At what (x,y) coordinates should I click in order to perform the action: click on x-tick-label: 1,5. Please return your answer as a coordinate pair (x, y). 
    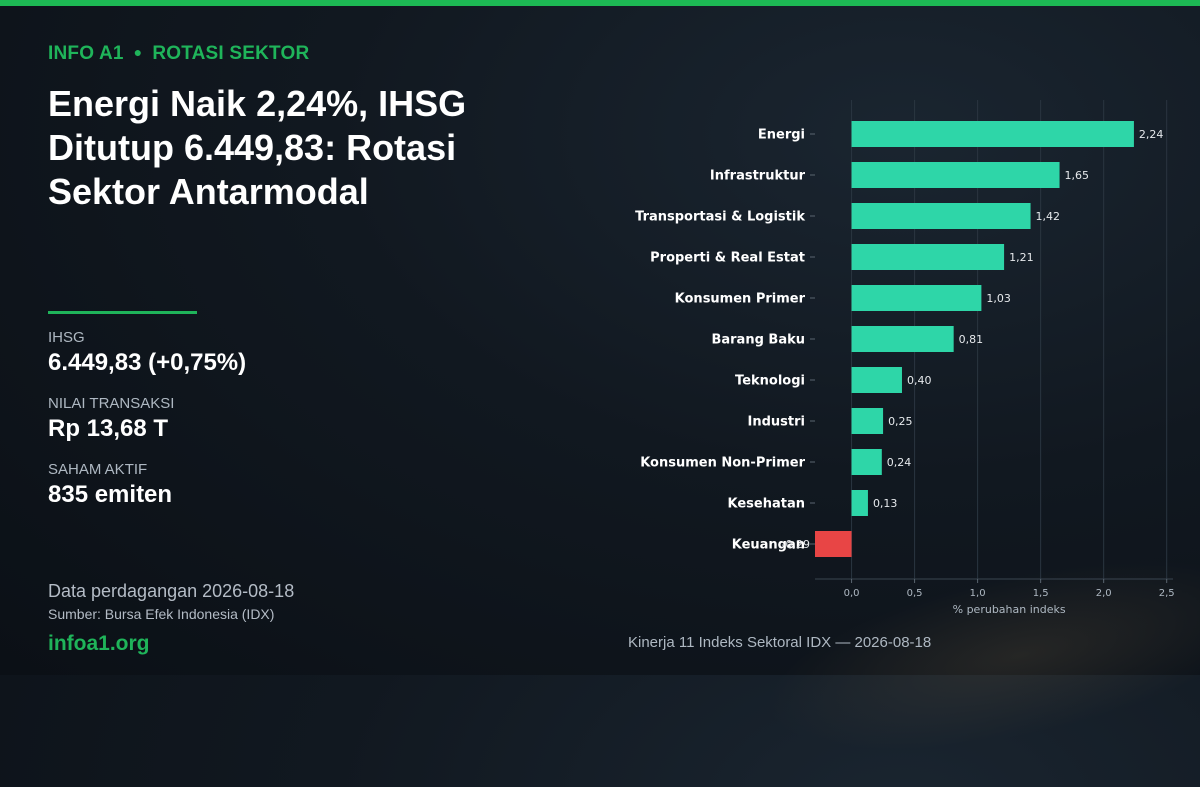
    Looking at the image, I should click on (1041, 593).